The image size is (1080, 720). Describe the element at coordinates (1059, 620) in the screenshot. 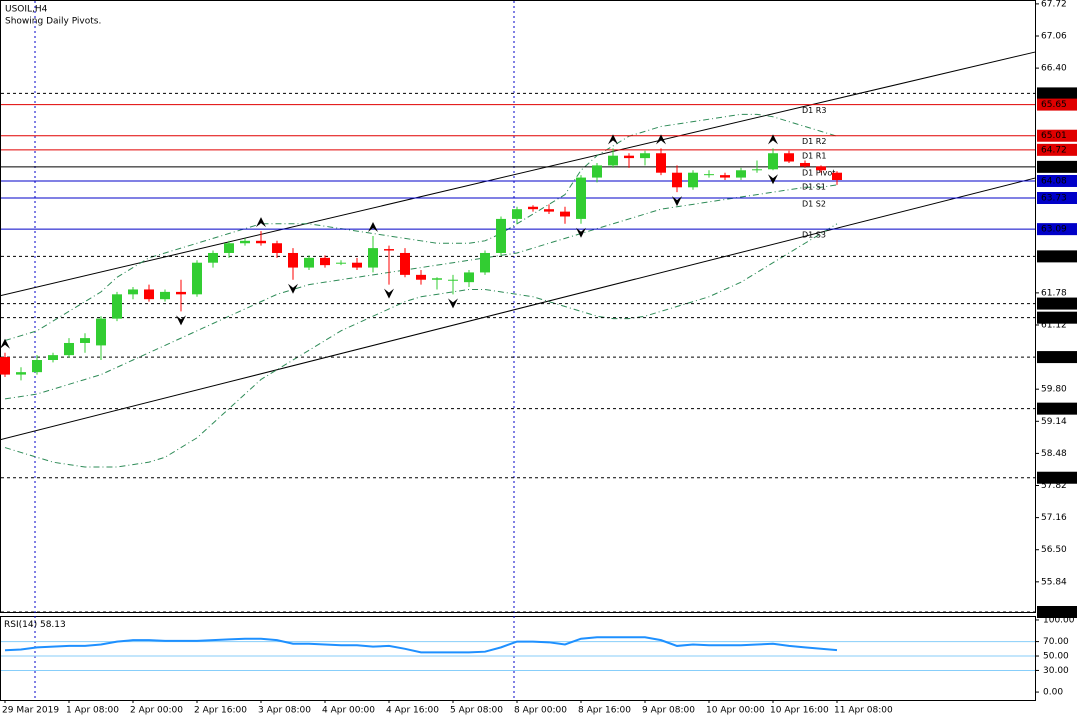

I see `rsi-tick-label: 100.00` at that location.